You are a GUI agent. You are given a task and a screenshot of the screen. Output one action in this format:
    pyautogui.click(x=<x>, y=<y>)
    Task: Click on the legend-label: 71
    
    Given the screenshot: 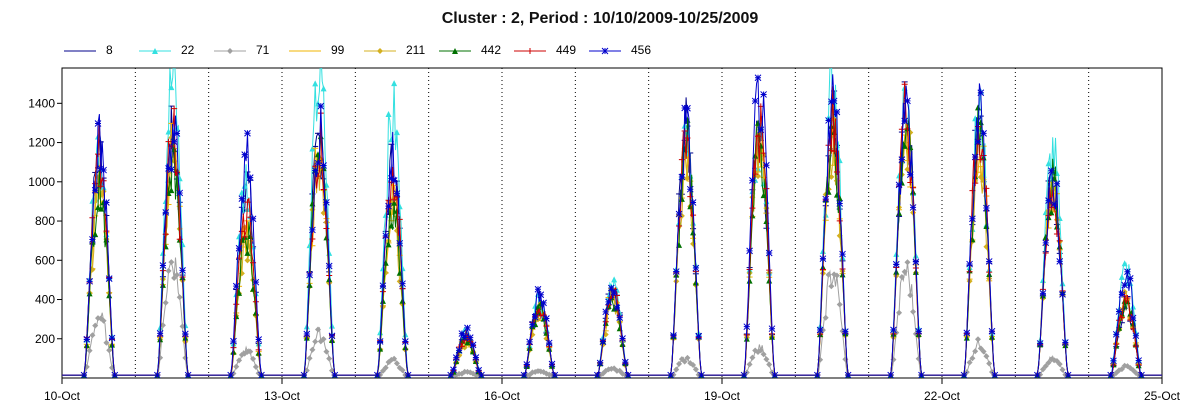 What is the action you would take?
    pyautogui.click(x=263, y=50)
    